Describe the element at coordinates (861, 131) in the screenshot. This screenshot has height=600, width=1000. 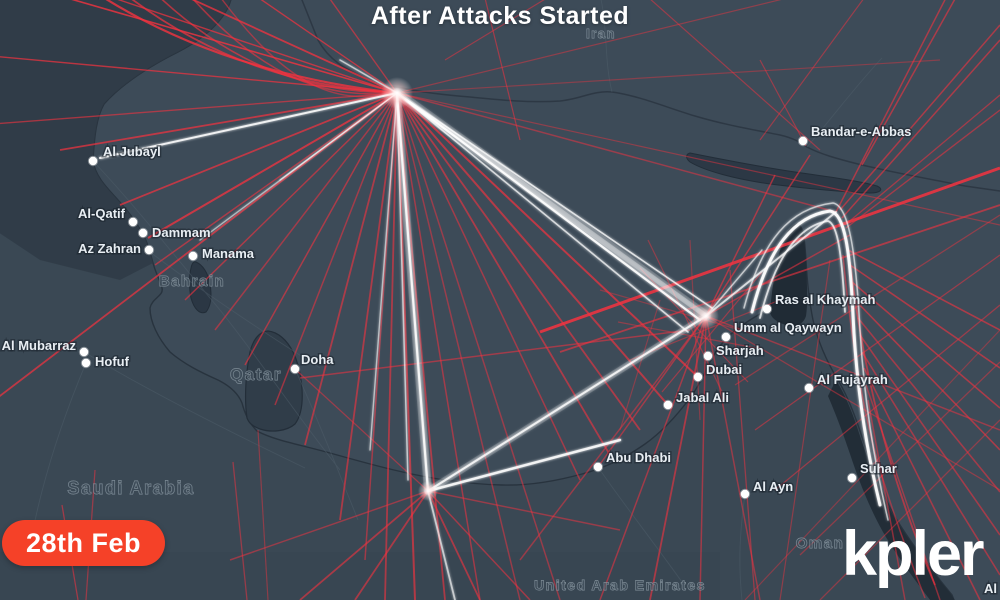
I see `city-label: Bandar-e-Abbas` at that location.